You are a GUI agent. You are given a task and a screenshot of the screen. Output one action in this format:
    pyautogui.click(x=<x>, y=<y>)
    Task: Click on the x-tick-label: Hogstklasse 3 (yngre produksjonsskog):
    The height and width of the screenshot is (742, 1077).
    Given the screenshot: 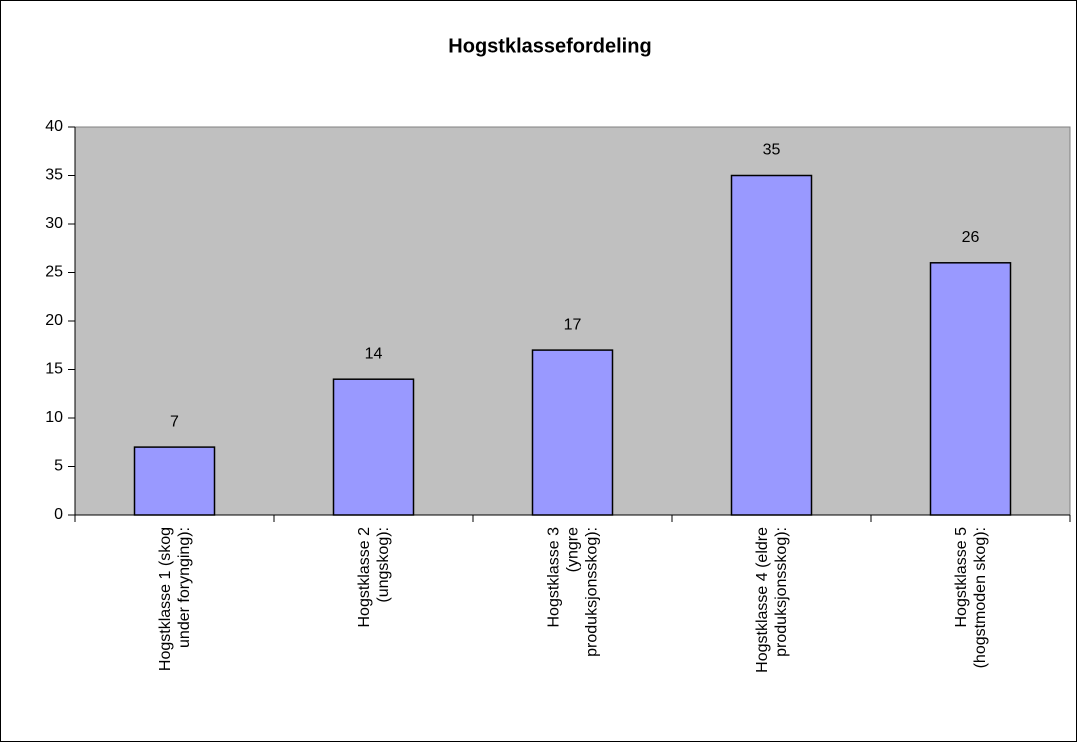 What is the action you would take?
    pyautogui.click(x=572, y=592)
    